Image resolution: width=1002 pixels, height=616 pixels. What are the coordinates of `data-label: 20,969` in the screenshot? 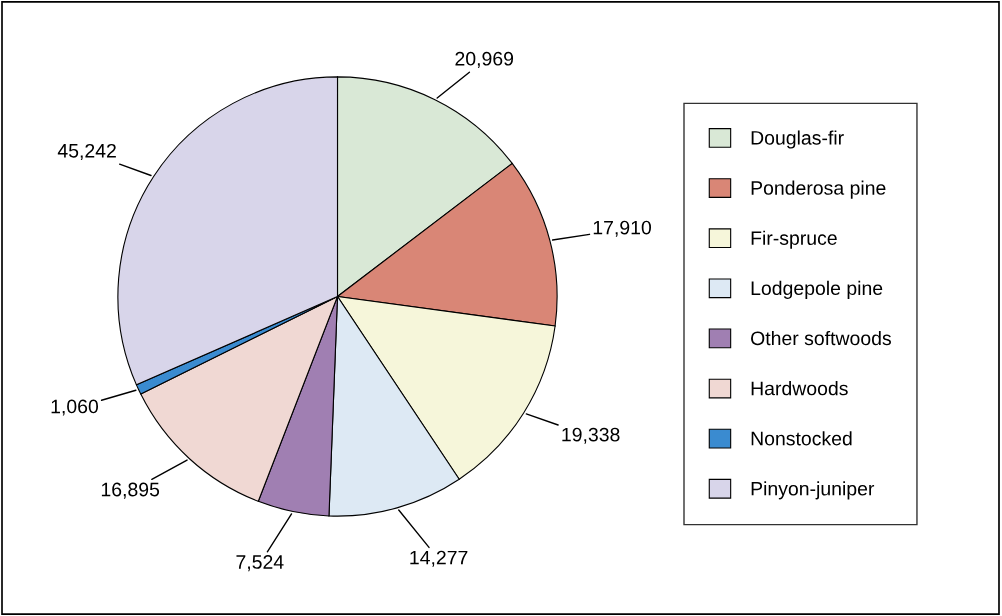 It's located at (484, 59).